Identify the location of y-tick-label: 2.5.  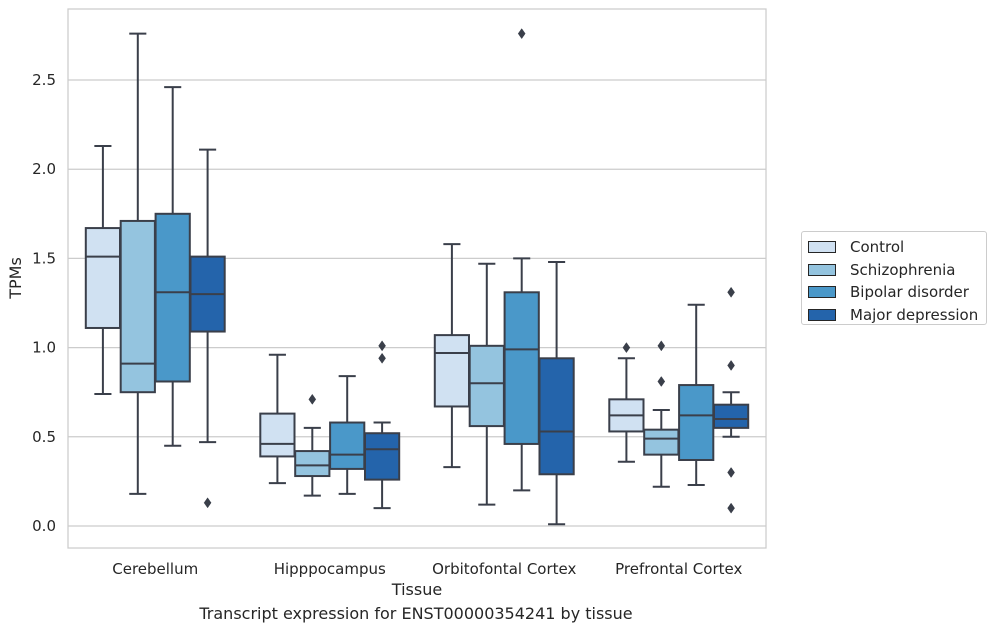
(44, 80).